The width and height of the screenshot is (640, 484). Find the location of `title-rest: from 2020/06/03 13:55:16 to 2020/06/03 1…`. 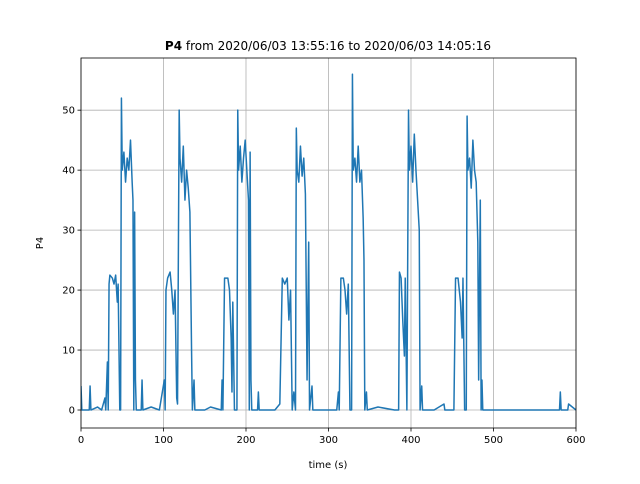

title-rest: from 2020/06/03 13:55:16 to 2020/06/03 1… is located at coordinates (338, 46).